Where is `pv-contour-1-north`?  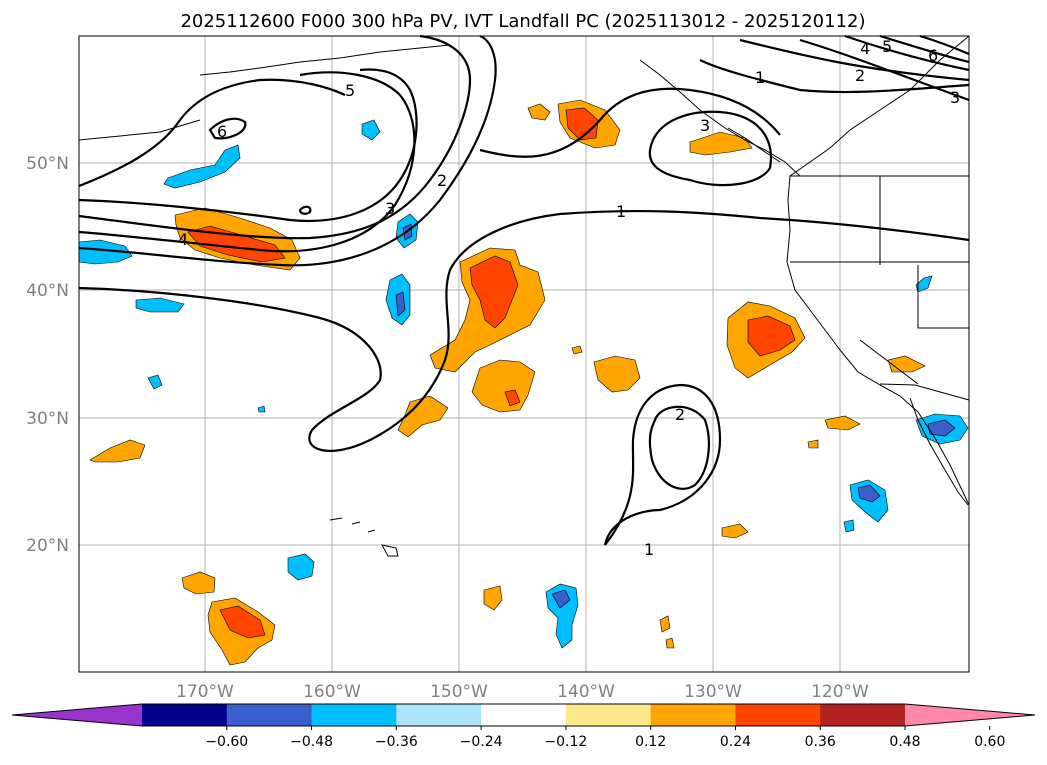
pv-contour-1-north is located at coordinates (834, 76).